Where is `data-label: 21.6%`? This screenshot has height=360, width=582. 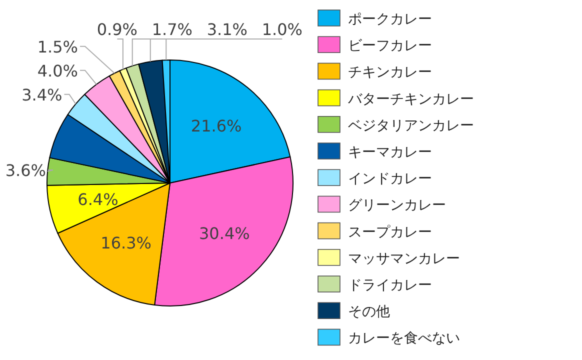
data-label: 21.6% is located at coordinates (216, 126).